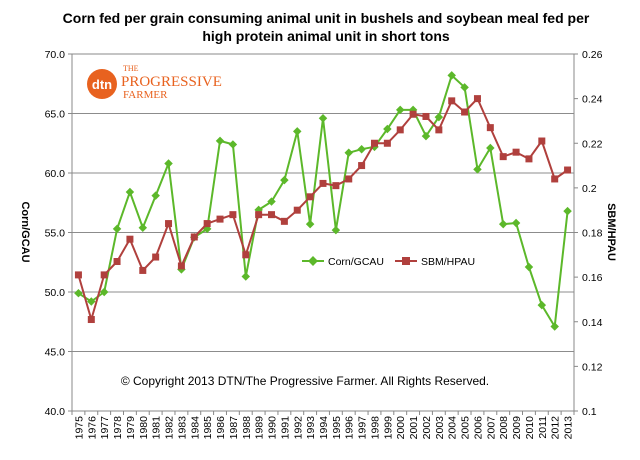 Image resolution: width=640 pixels, height=460 pixels. What do you see at coordinates (453, 428) in the screenshot?
I see `x-tick-label: 2004` at bounding box center [453, 428].